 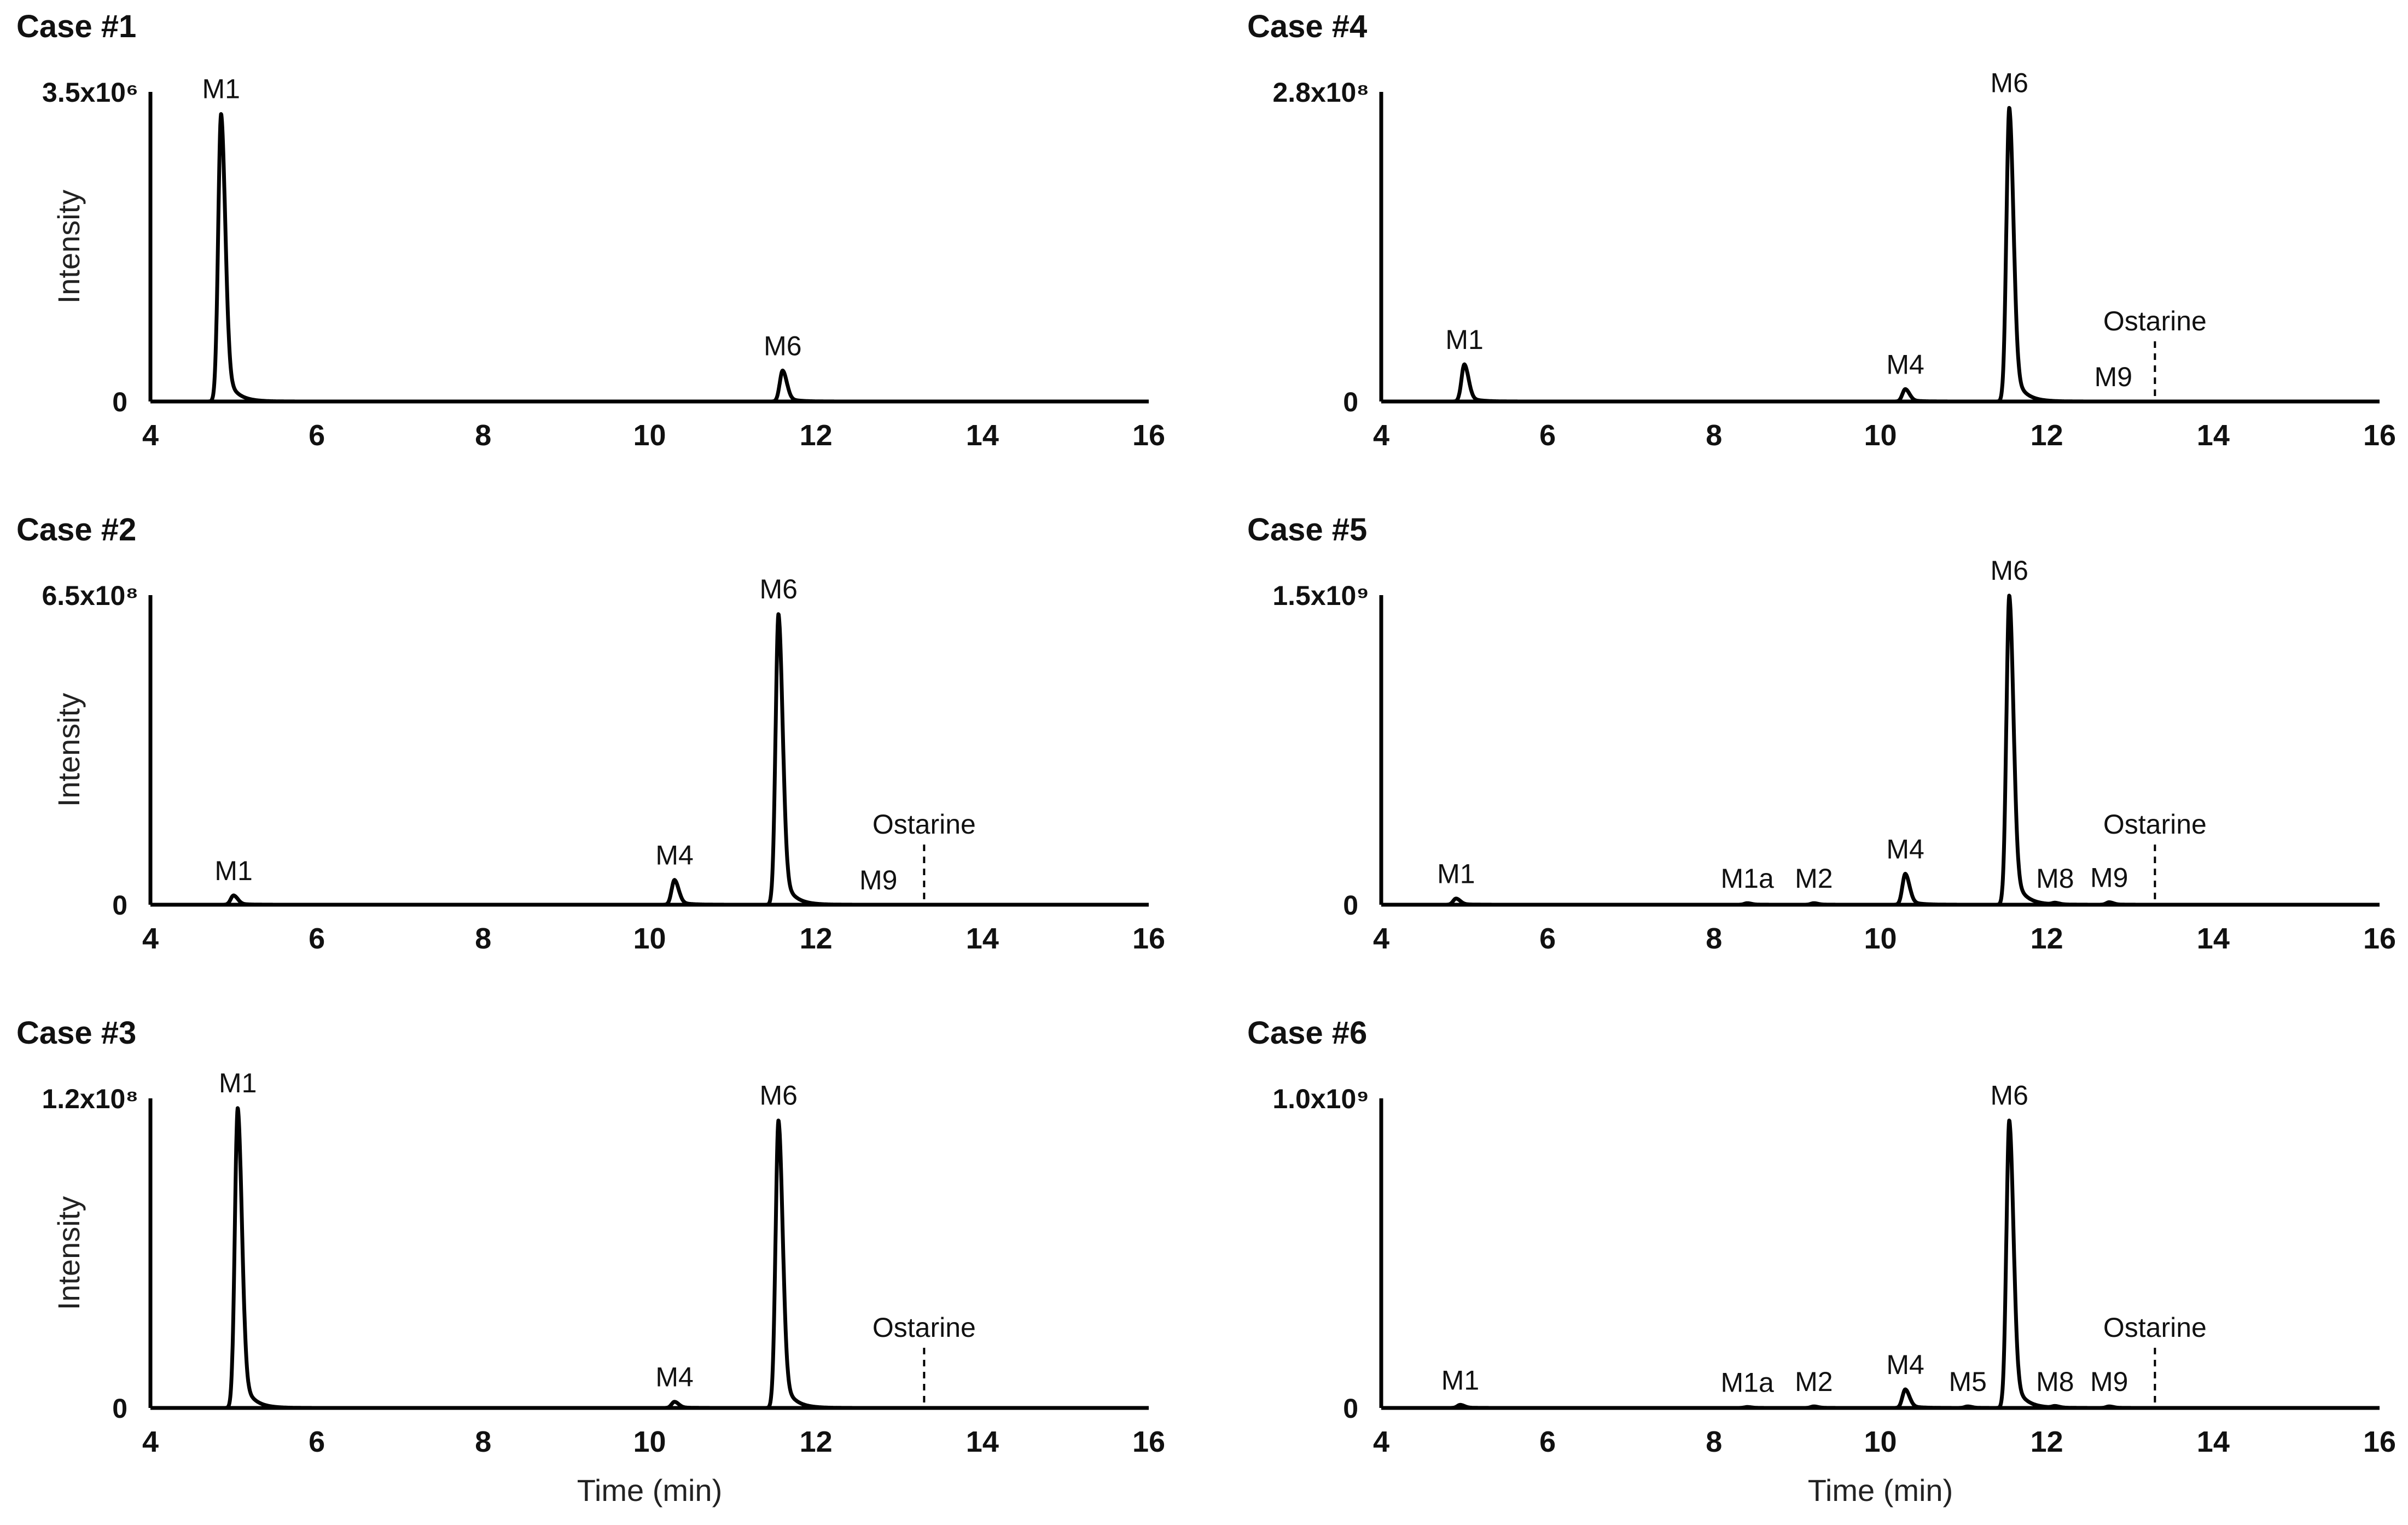 What do you see at coordinates (76, 1033) in the screenshot?
I see `case-title: Case #3` at bounding box center [76, 1033].